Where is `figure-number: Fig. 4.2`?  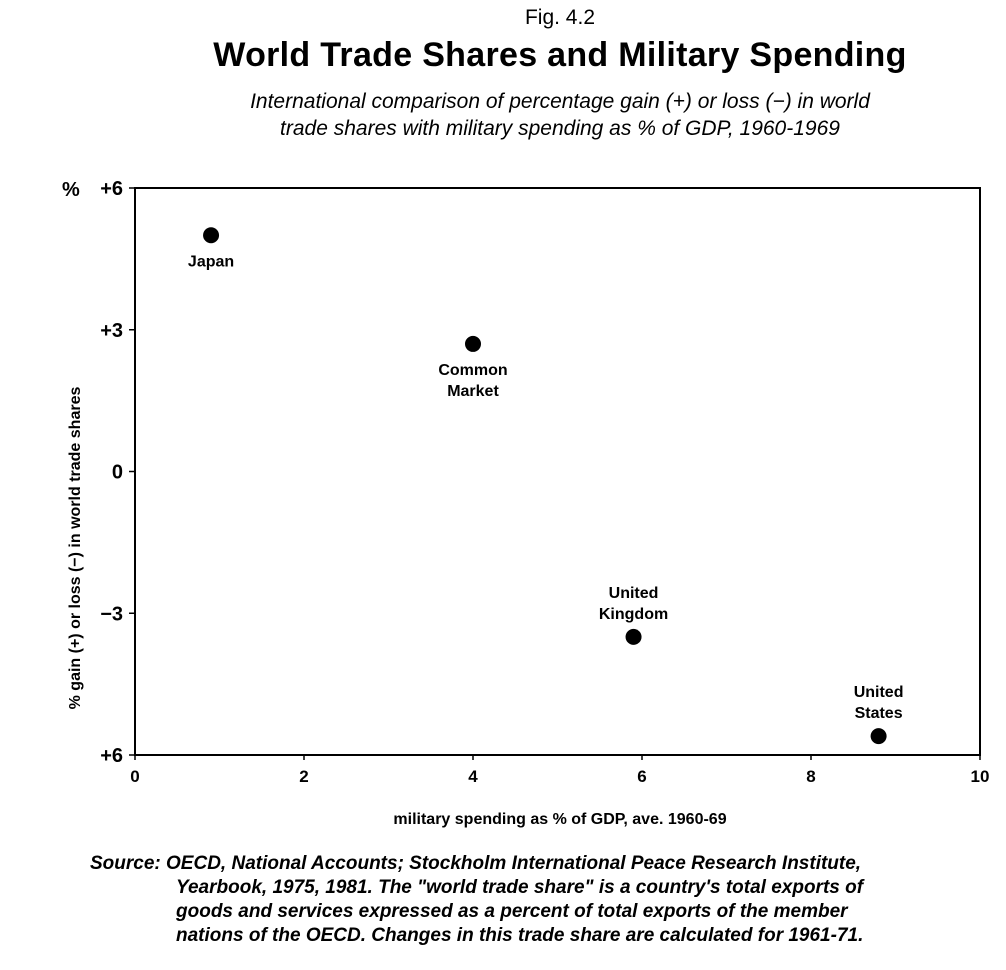 figure-number: Fig. 4.2 is located at coordinates (560, 17).